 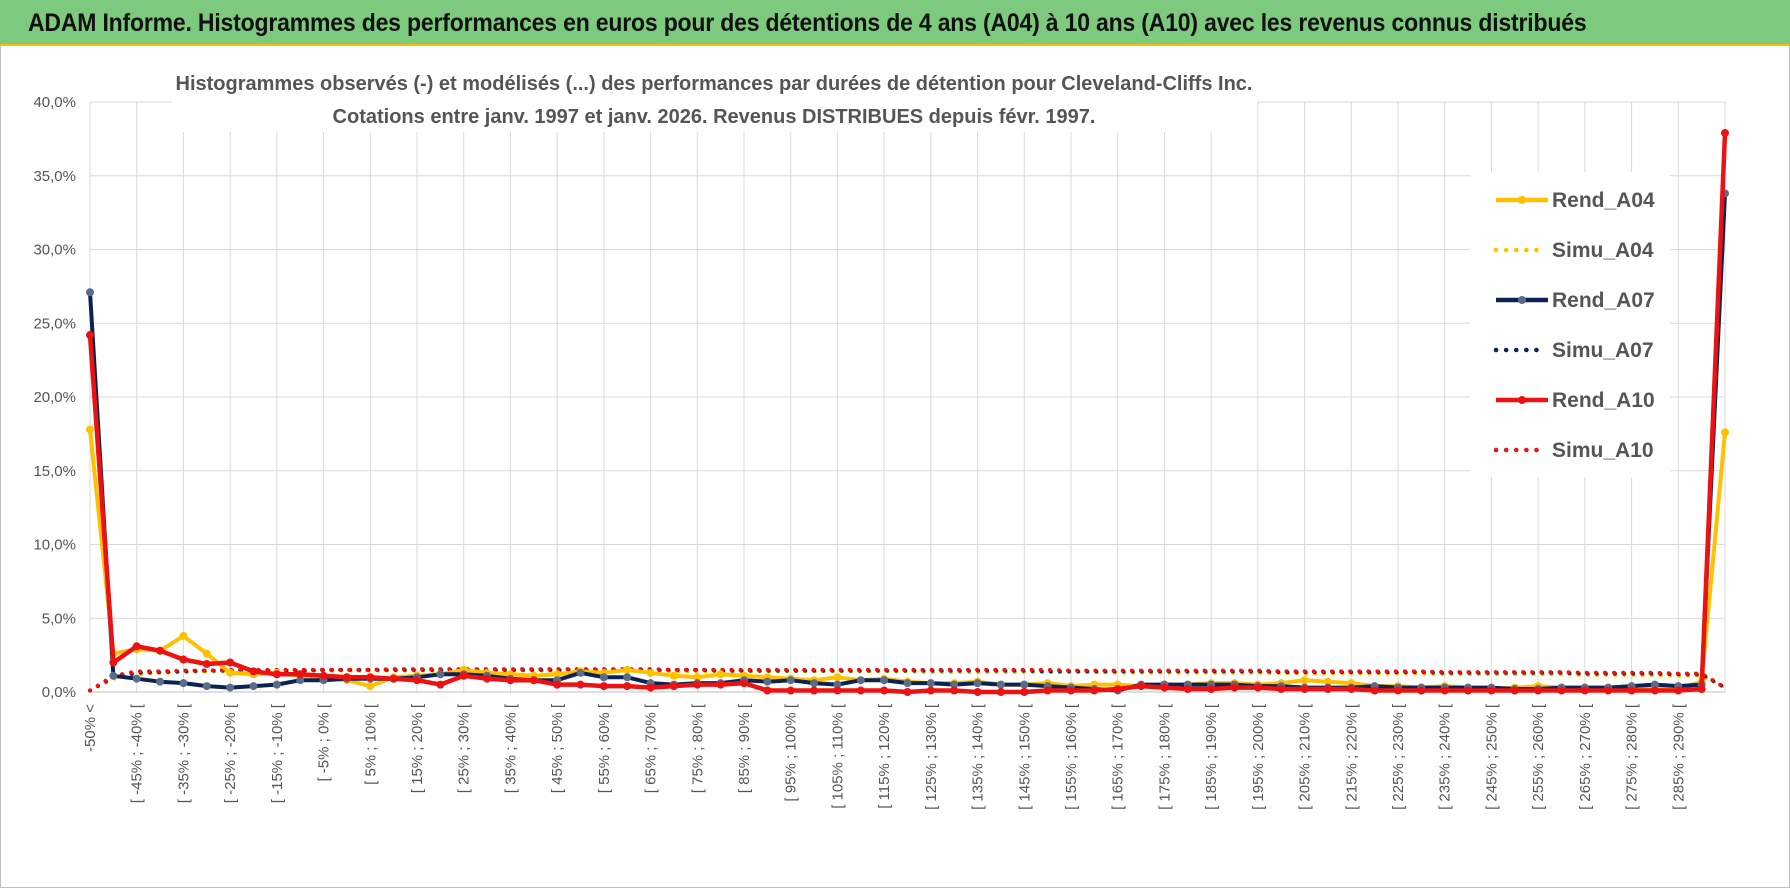 I want to click on x-tick-label: [ 65% ; 70% [, so click(x=651, y=748).